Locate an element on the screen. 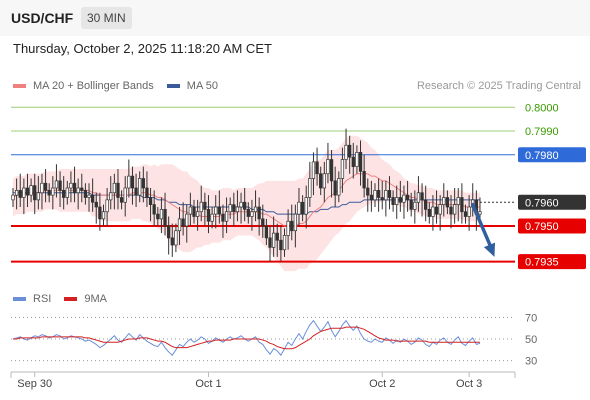  legend-rsi: RSI is located at coordinates (32, 299).